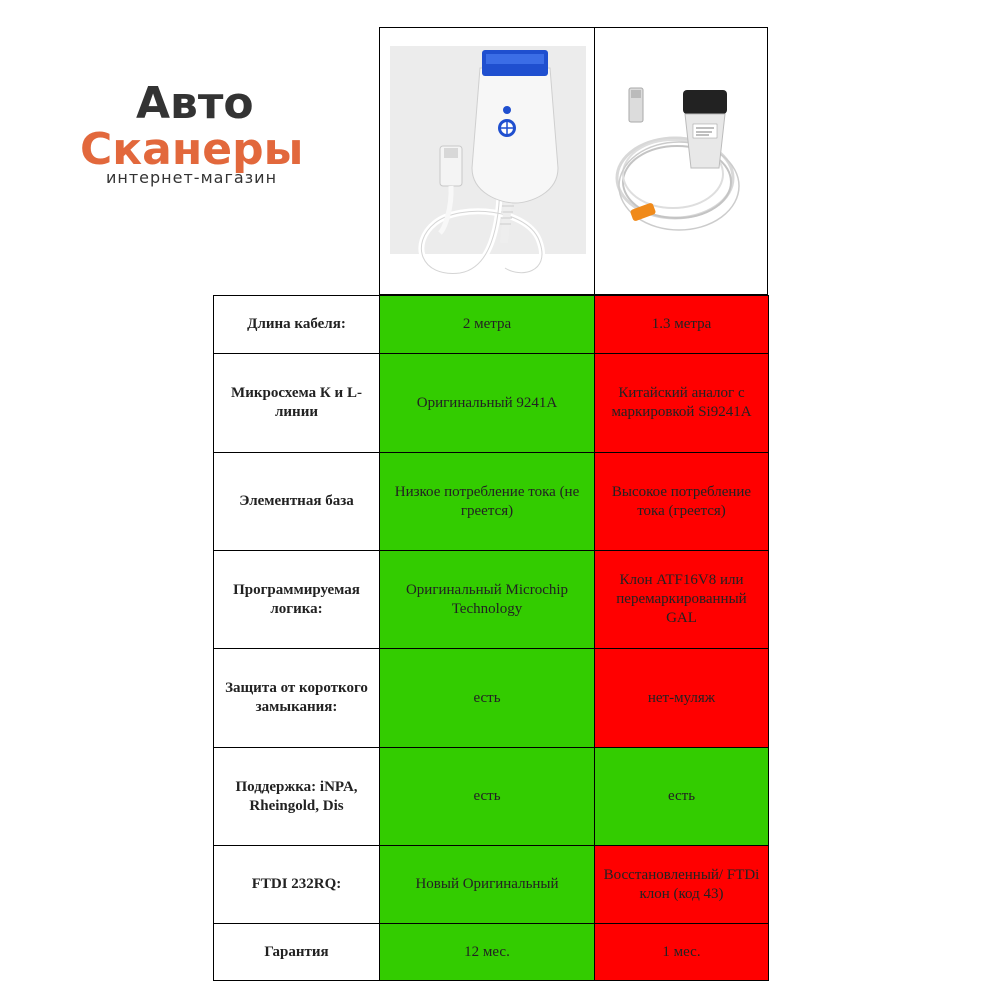 The height and width of the screenshot is (1000, 1000). Describe the element at coordinates (296, 599) in the screenshot. I see `row-label: Программируемая логика:` at that location.